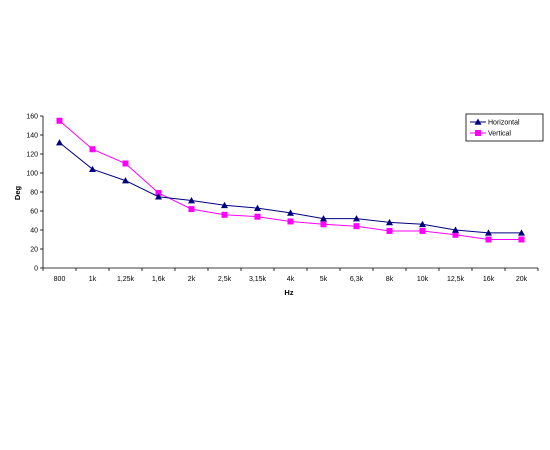  I want to click on x-tick-label: 5k, so click(324, 279).